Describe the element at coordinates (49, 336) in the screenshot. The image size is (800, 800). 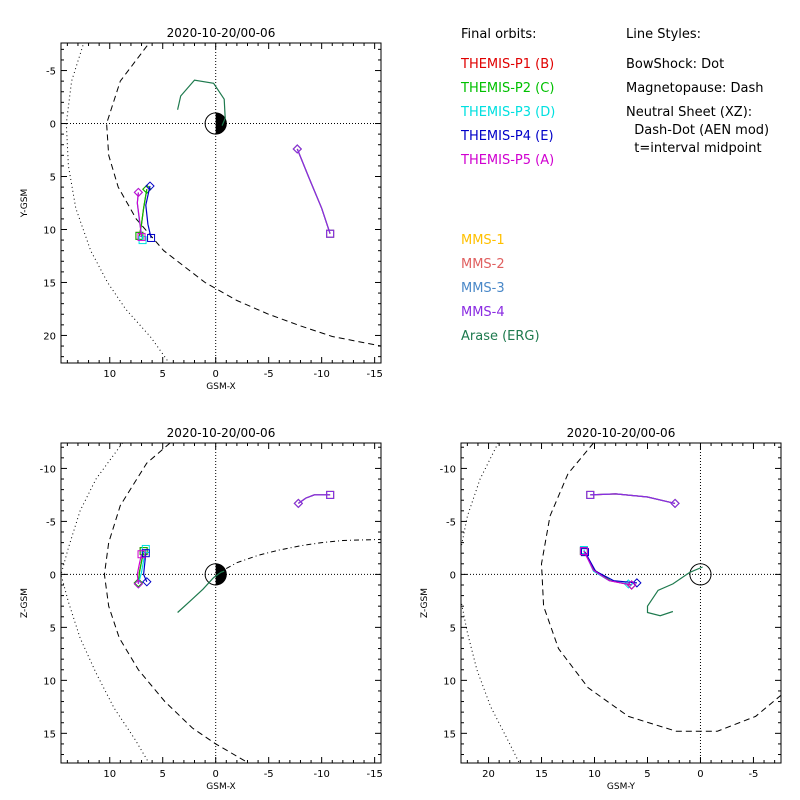
I see `y-tick-label: 20` at that location.